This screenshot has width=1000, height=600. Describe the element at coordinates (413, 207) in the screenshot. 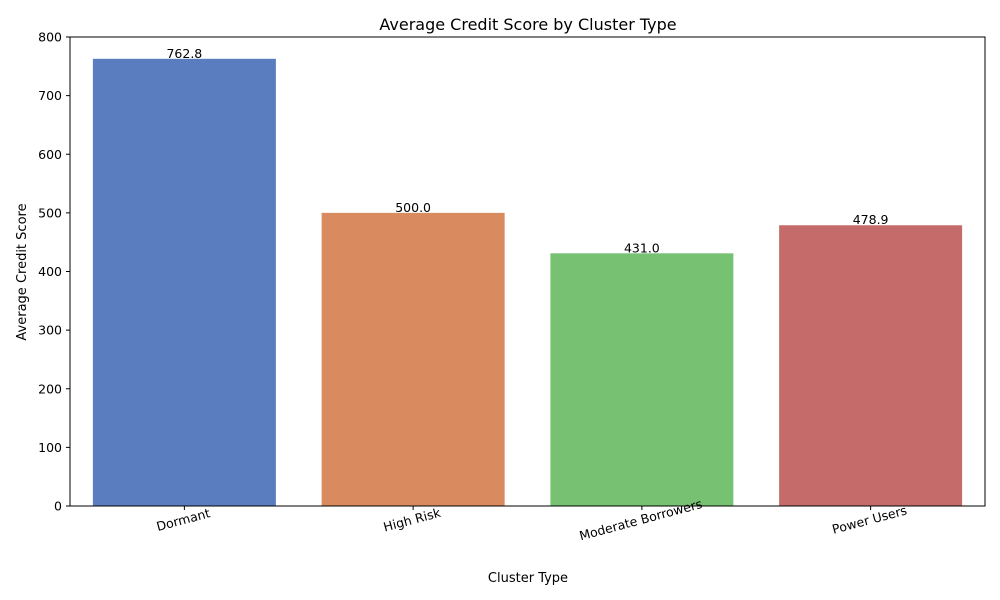

I see `data-label: 500.0` at that location.